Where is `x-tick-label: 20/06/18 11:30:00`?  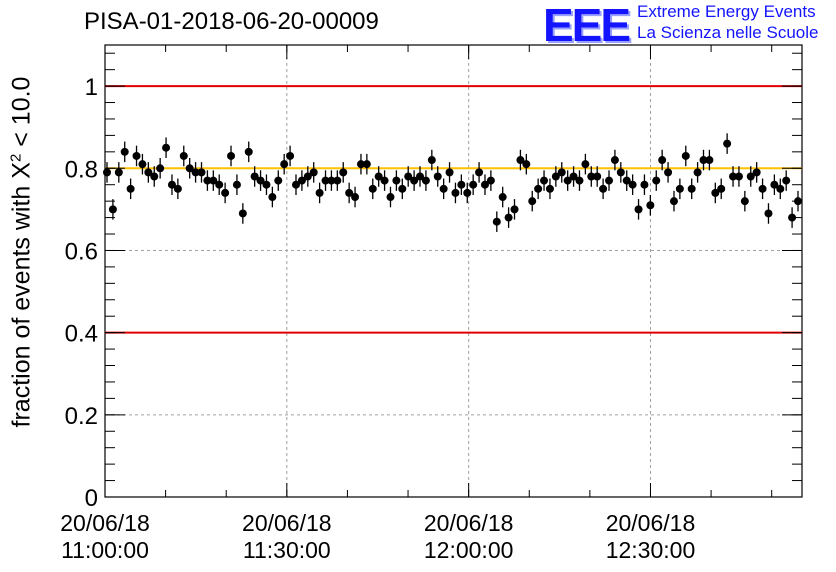
x-tick-label: 20/06/18 11:30:00 is located at coordinates (287, 537).